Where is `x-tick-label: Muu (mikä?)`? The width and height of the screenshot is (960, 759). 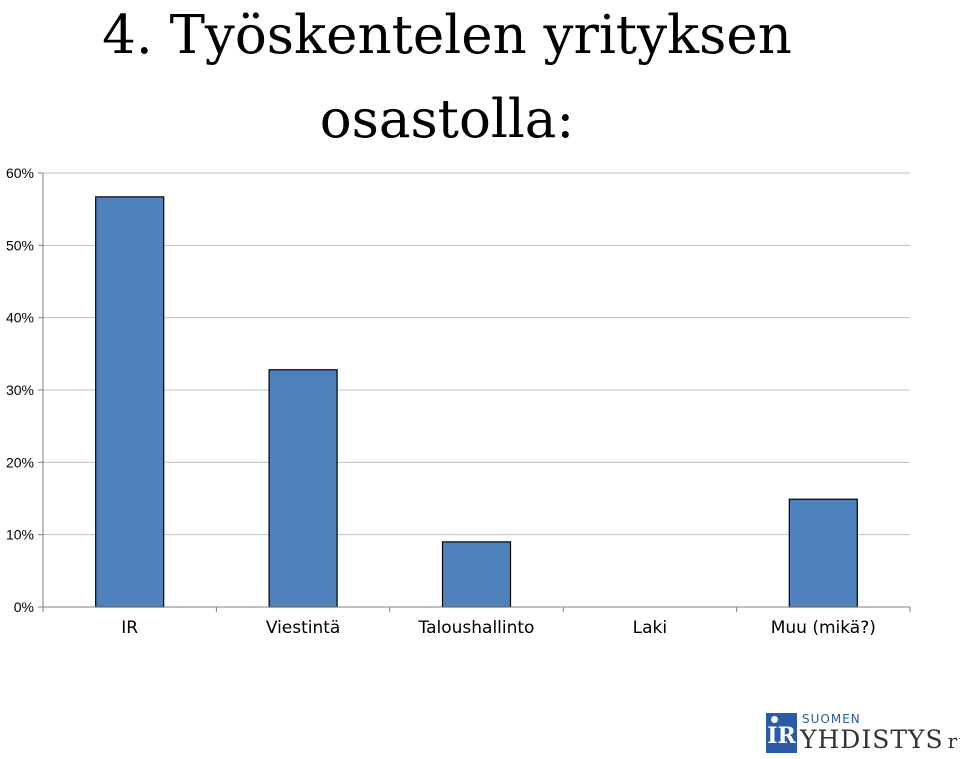
x-tick-label: Muu (mikä?) is located at coordinates (823, 628).